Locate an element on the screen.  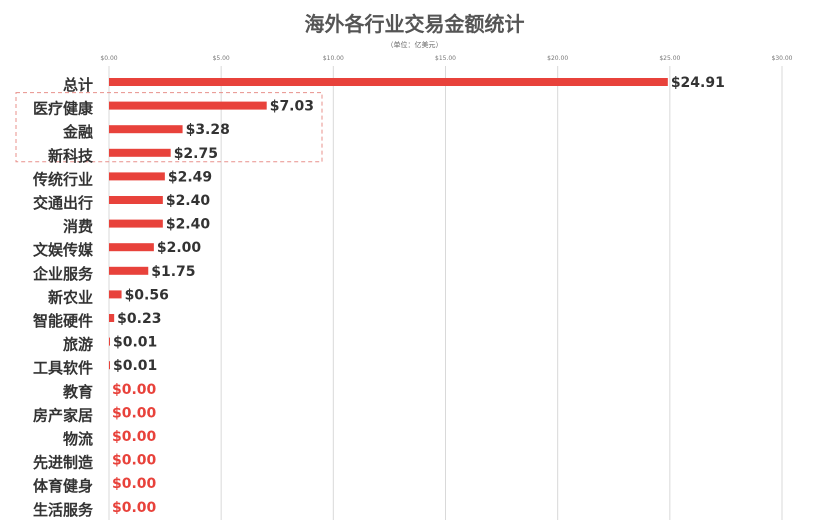
x-tick-label: $5.00 is located at coordinates (221, 58).